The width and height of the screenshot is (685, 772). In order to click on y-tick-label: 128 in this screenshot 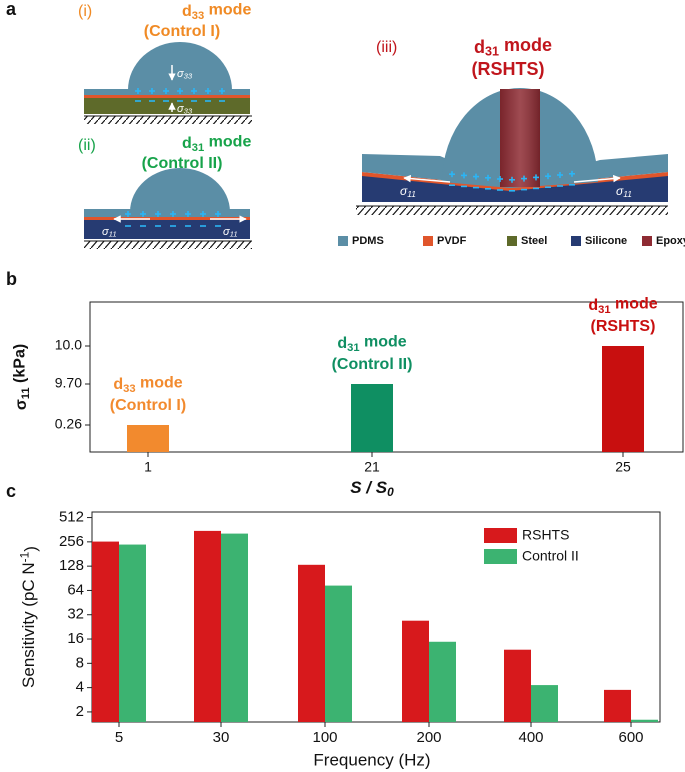, I will do `click(71, 565)`.